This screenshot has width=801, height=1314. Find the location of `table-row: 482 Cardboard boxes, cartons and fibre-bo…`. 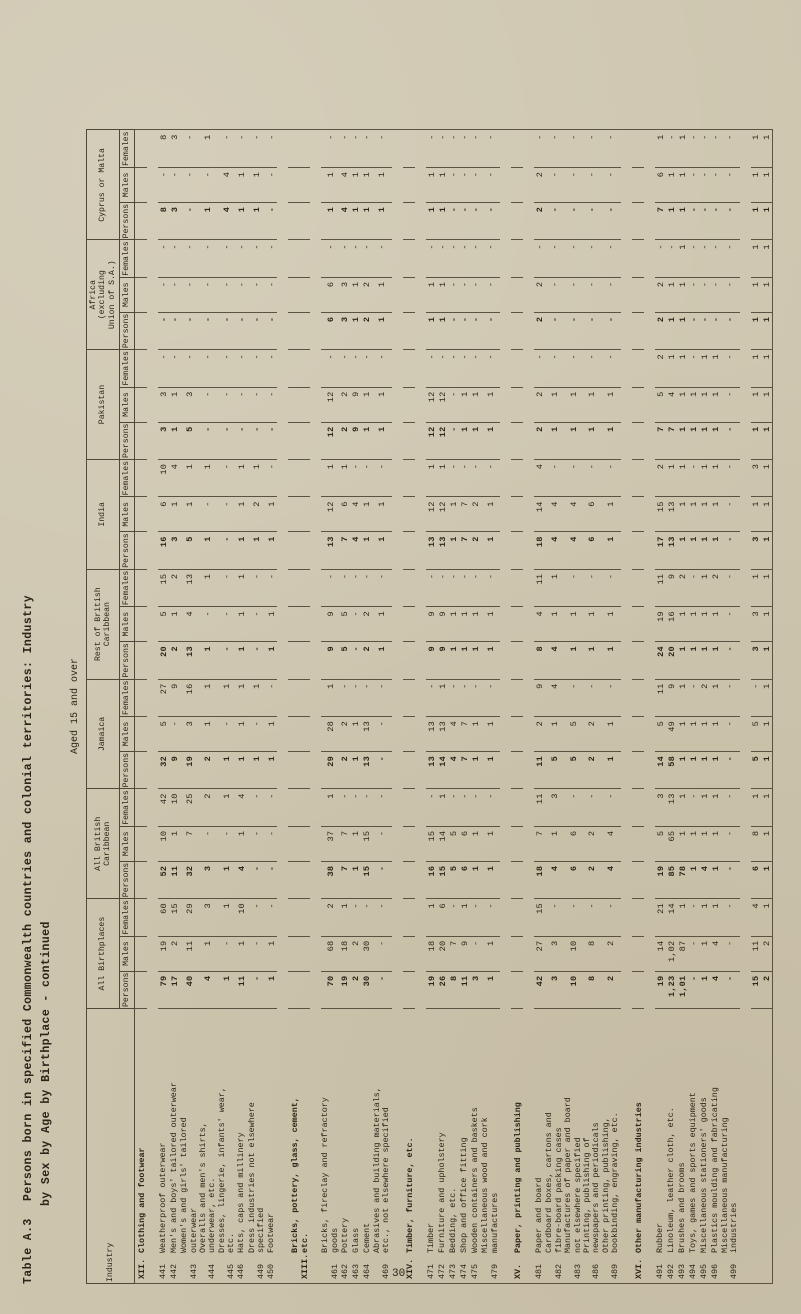

table-row: 482 Cardboard boxes, cartons and fibre-bo… is located at coordinates (554, 707).